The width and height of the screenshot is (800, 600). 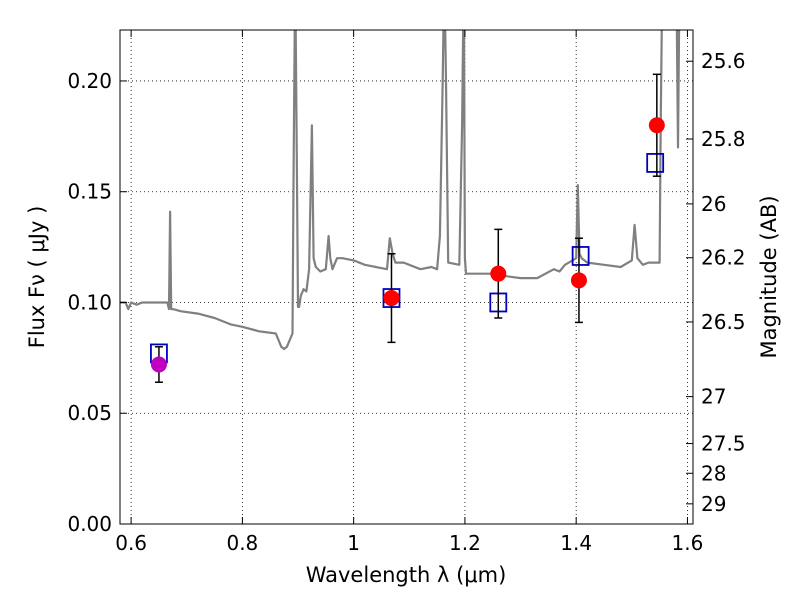 What do you see at coordinates (89, 302) in the screenshot?
I see `y-tick-label: 0.10` at bounding box center [89, 302].